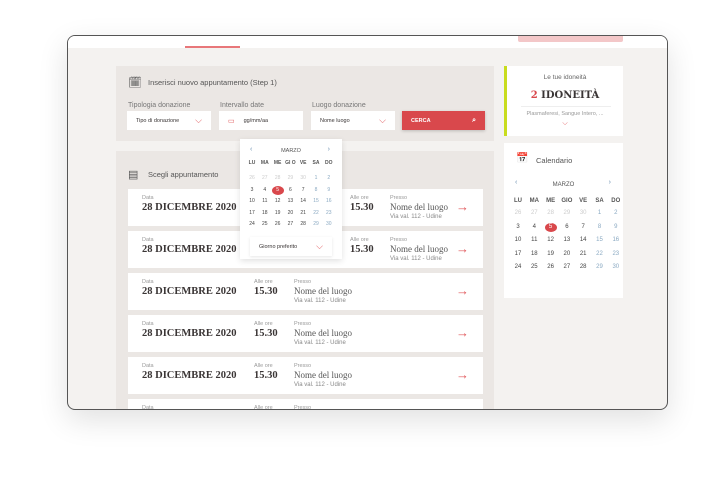 The width and height of the screenshot is (704, 477). I want to click on weekday-header: MA, so click(534, 201).